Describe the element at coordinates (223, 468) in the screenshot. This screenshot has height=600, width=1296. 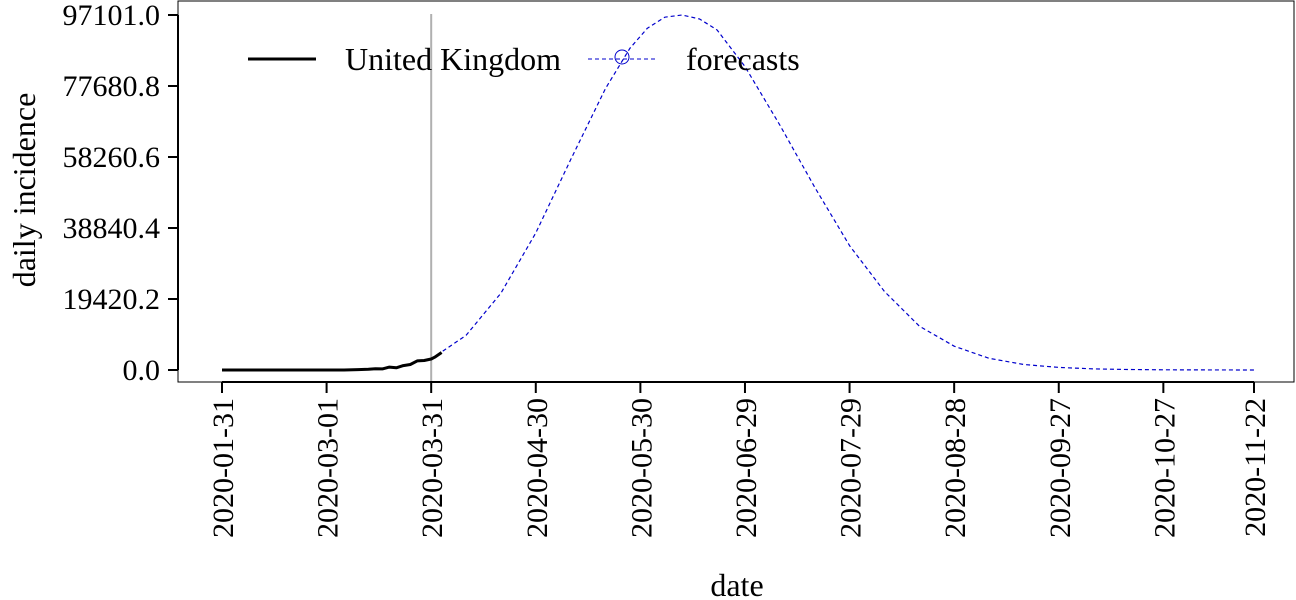
I see `x-tick-label: 2020-01-31` at that location.